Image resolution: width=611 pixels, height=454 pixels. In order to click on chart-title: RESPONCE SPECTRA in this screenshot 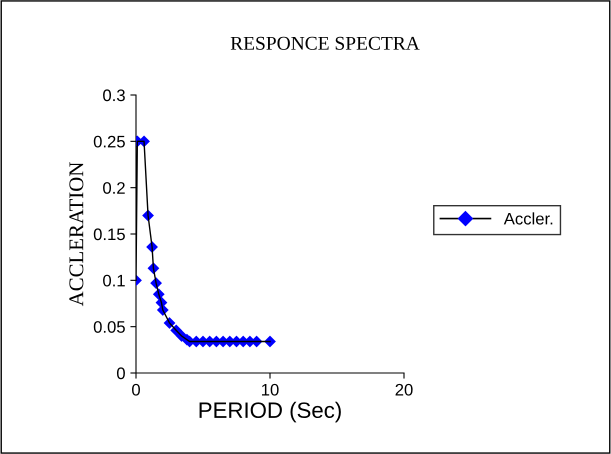, I will do `click(325, 43)`.